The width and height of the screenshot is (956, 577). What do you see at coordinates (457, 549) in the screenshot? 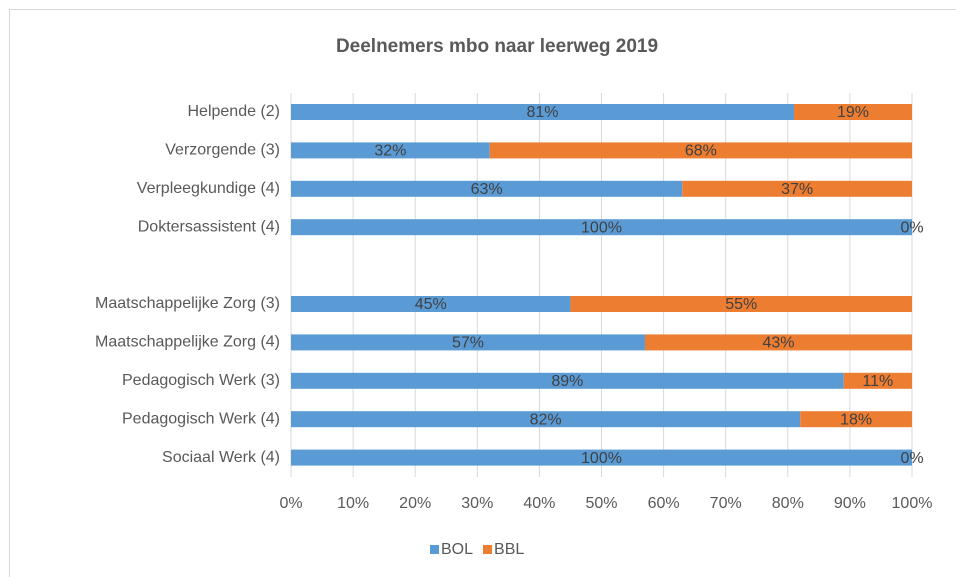
I see `legend-label: BOL` at bounding box center [457, 549].